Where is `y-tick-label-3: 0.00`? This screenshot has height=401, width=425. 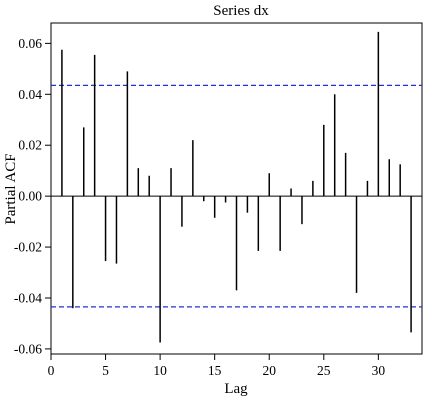 y-tick-label-3: 0.00 is located at coordinates (30, 196).